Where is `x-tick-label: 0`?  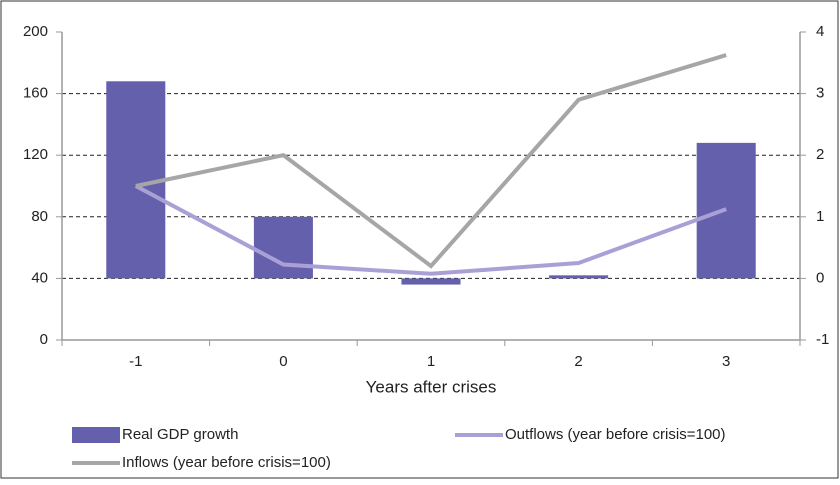 x-tick-label: 0 is located at coordinates (283, 361).